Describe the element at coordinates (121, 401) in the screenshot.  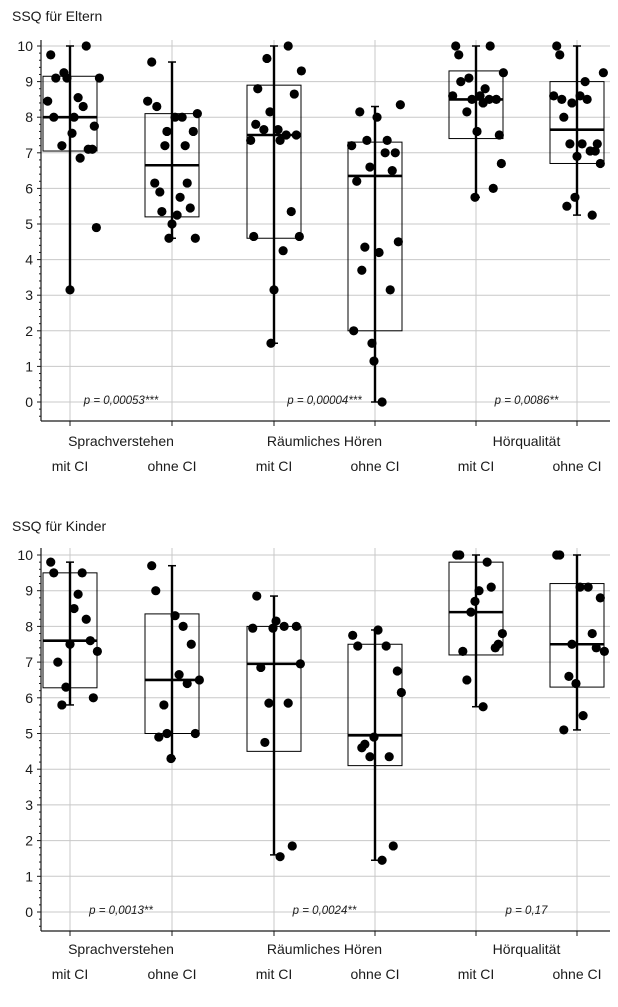
I see `p-value-annotation: p = 0,00053***` at that location.